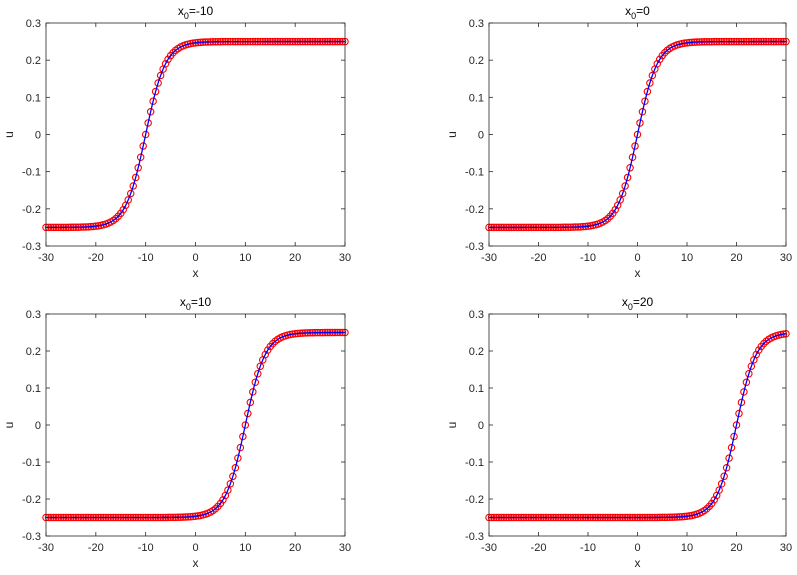 This screenshot has height=575, width=797. What do you see at coordinates (637, 12) in the screenshot?
I see `chart-title: x0=0` at bounding box center [637, 12].